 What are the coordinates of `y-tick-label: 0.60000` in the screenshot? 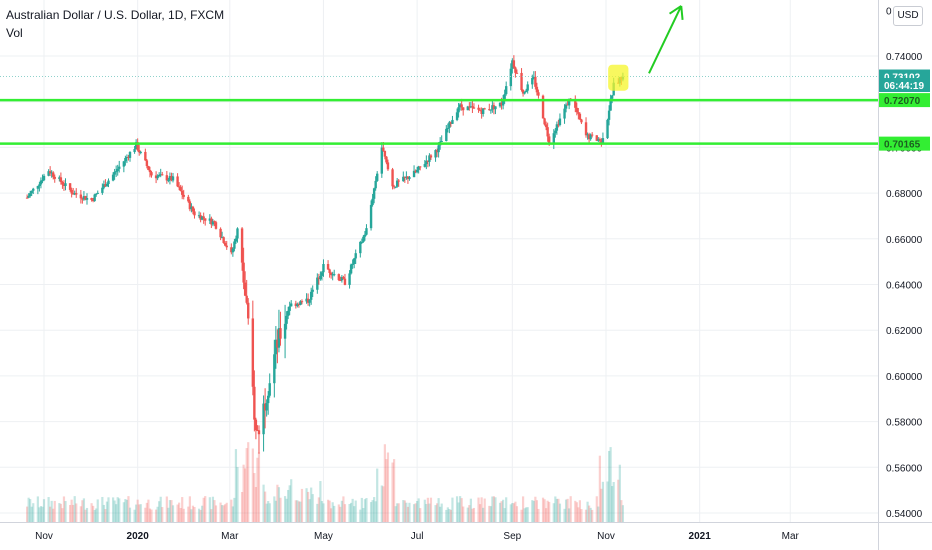 It's located at (904, 377).